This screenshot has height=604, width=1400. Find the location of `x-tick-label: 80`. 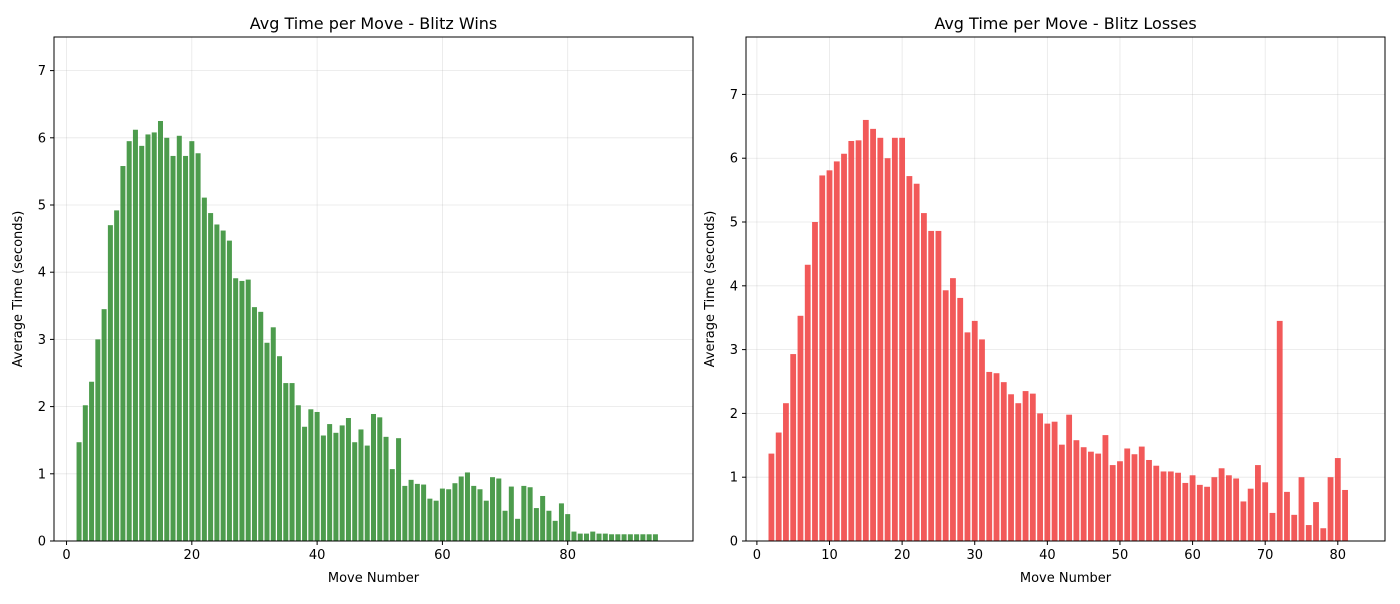

x-tick-label: 80 is located at coordinates (567, 555).